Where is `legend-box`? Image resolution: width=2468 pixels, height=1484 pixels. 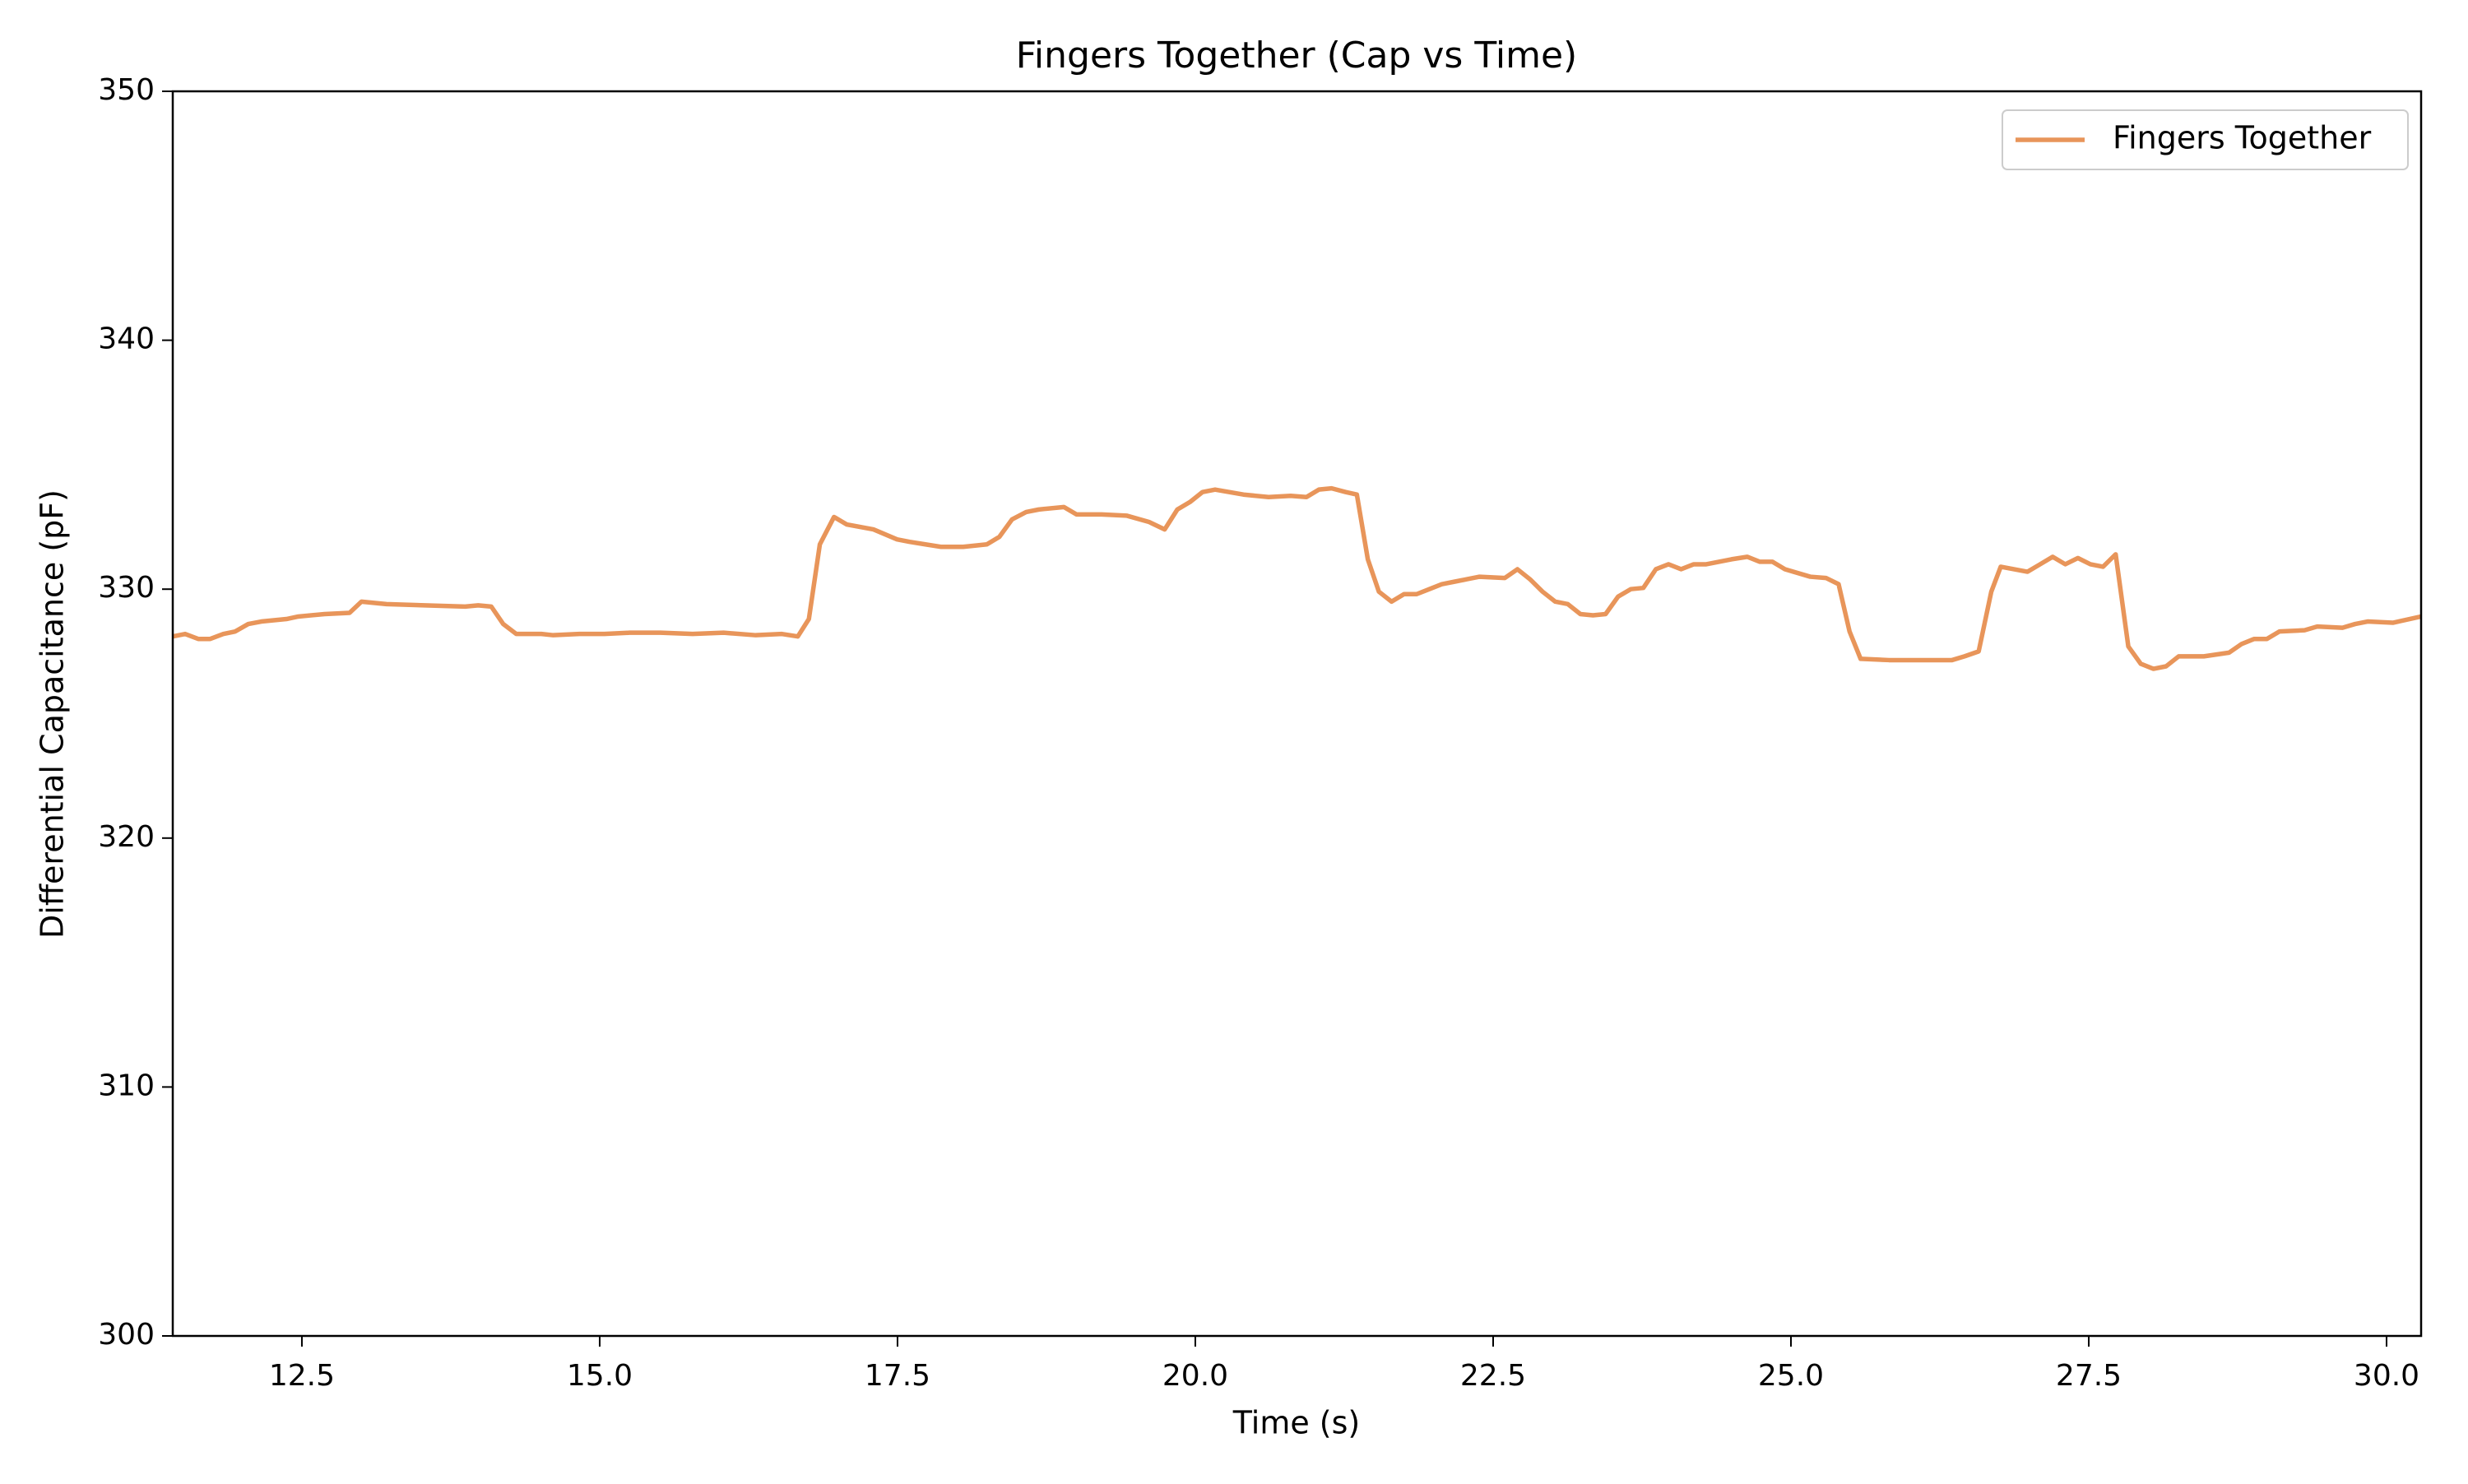
legend-box is located at coordinates (2205, 139).